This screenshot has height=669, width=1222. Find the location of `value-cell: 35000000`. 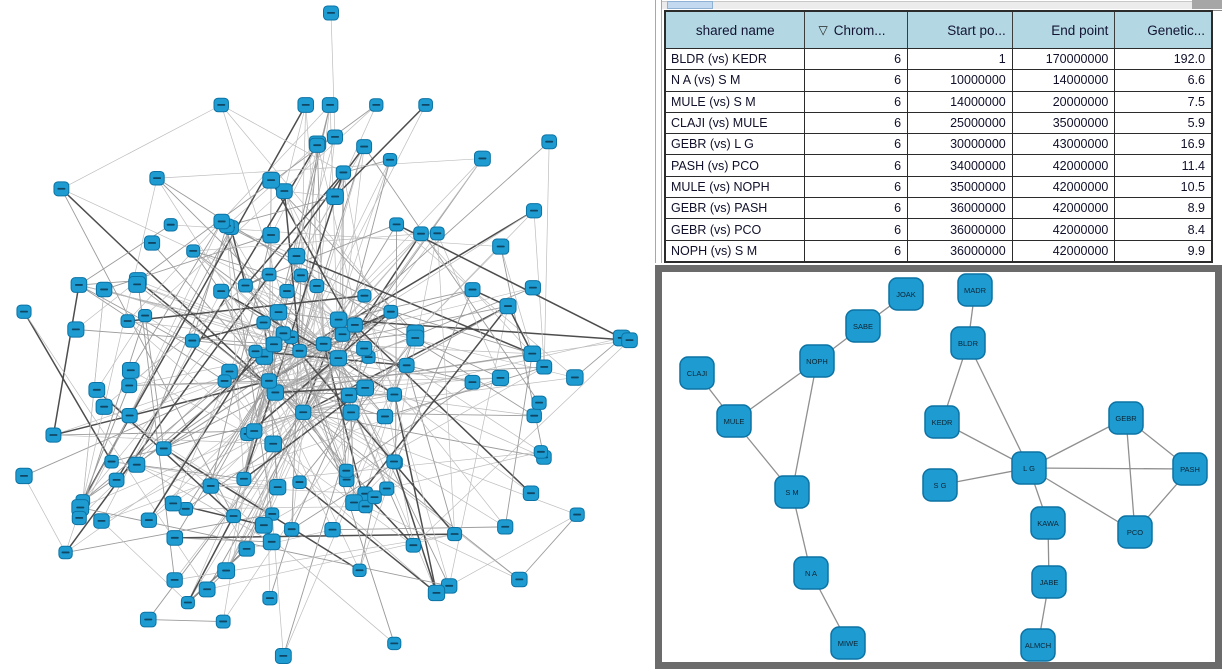

value-cell: 35000000 is located at coordinates (1064, 123).